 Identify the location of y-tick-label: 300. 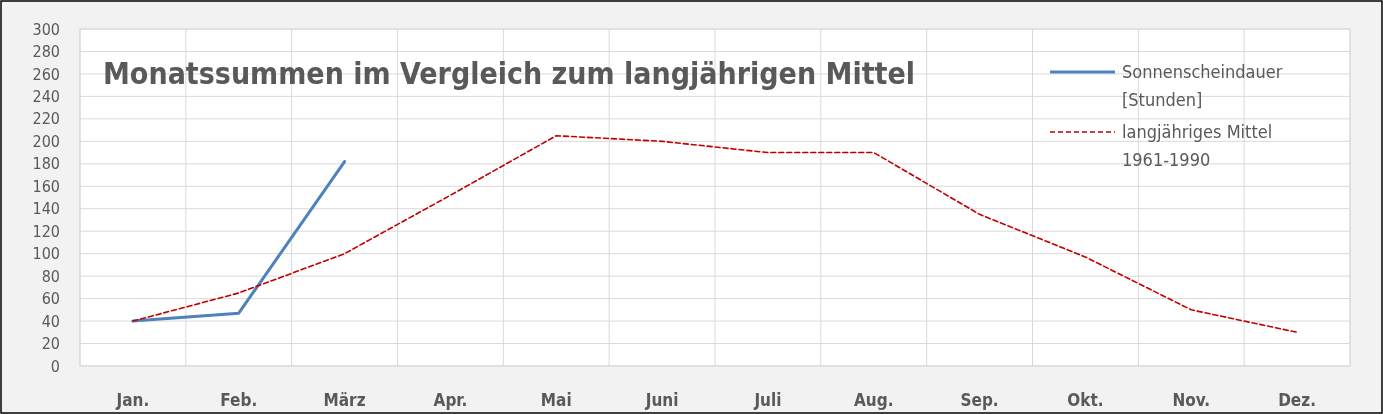
(46, 29).